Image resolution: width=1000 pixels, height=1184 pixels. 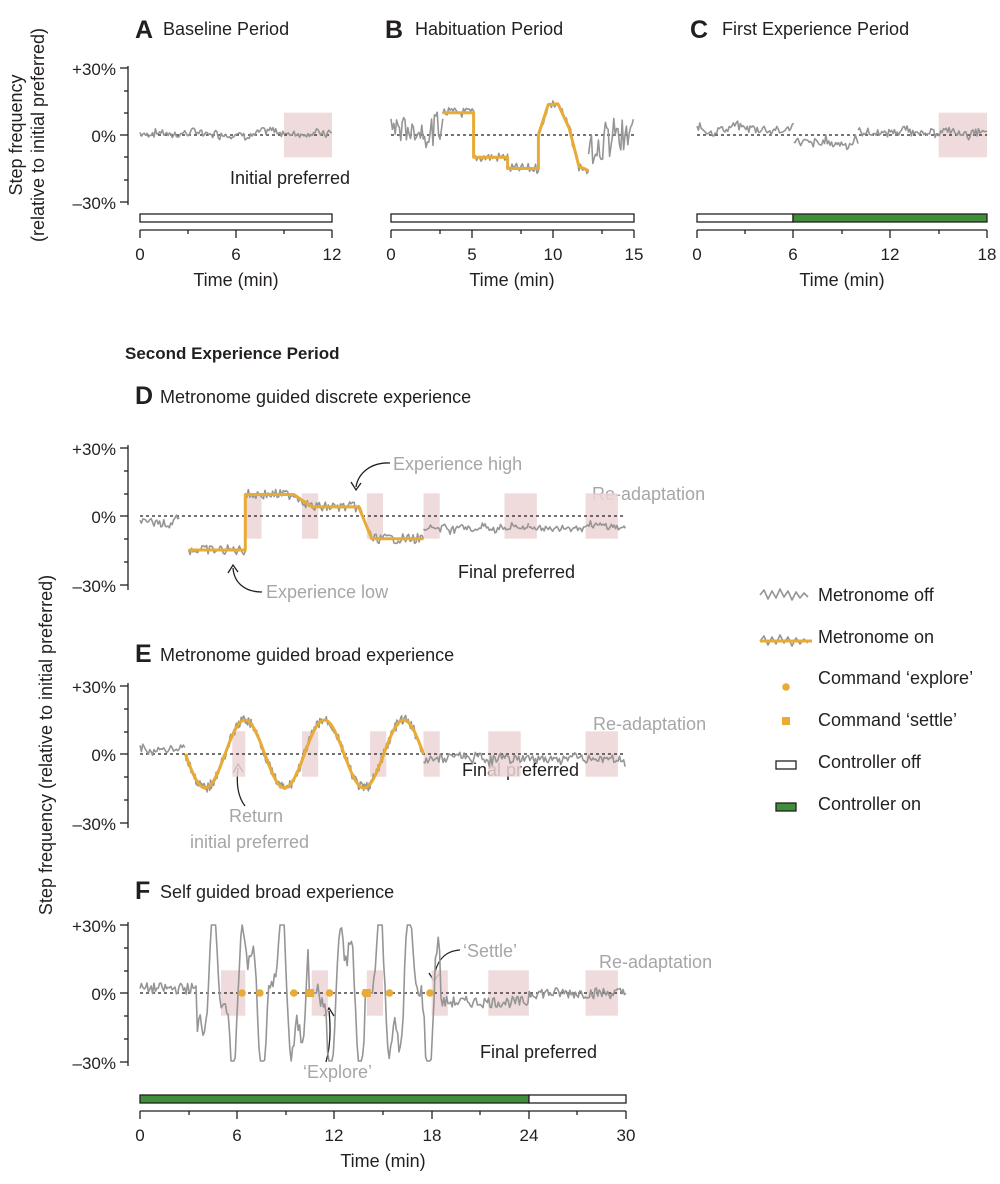 What do you see at coordinates (490, 951) in the screenshot?
I see `annotation-settle: ‘Settle’` at bounding box center [490, 951].